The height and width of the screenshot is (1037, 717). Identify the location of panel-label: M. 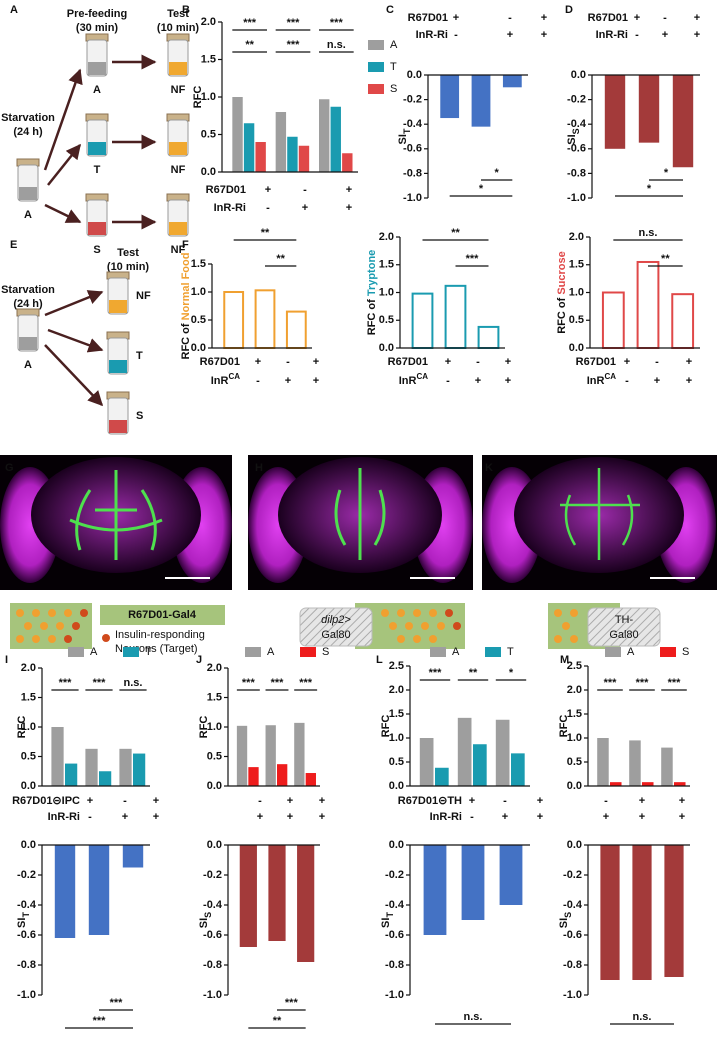
(564, 660).